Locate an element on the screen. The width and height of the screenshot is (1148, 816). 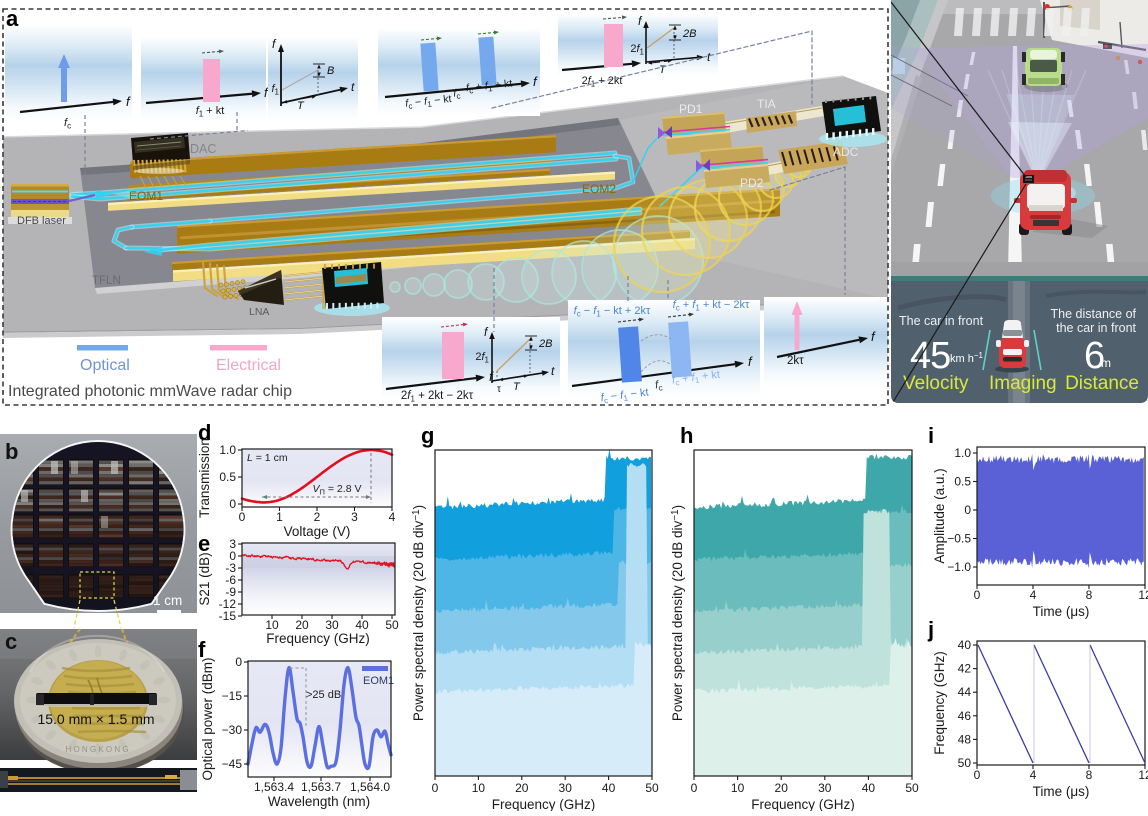
svg-text: 1 is located at coordinates (279, 517).